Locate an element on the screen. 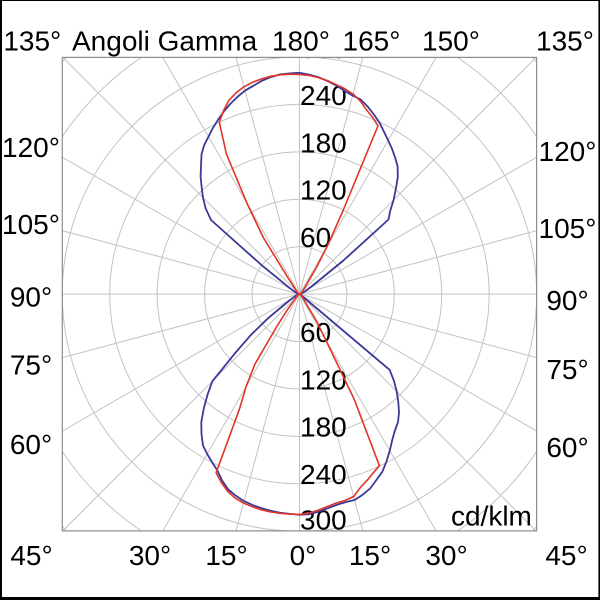  svg-text: 180° is located at coordinates (301, 40).